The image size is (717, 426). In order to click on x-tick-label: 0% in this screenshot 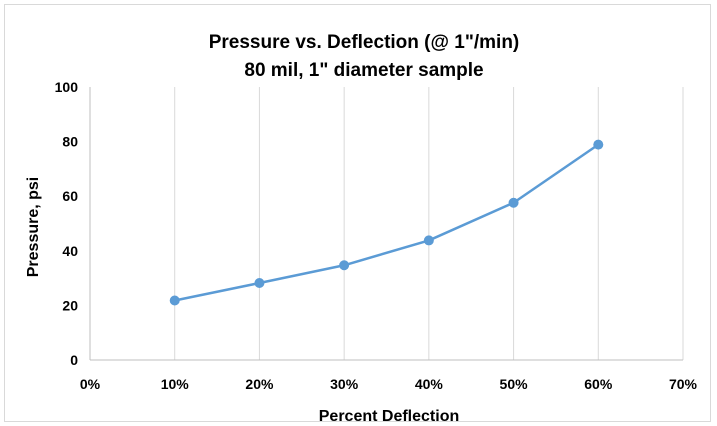, I will do `click(90, 384)`.